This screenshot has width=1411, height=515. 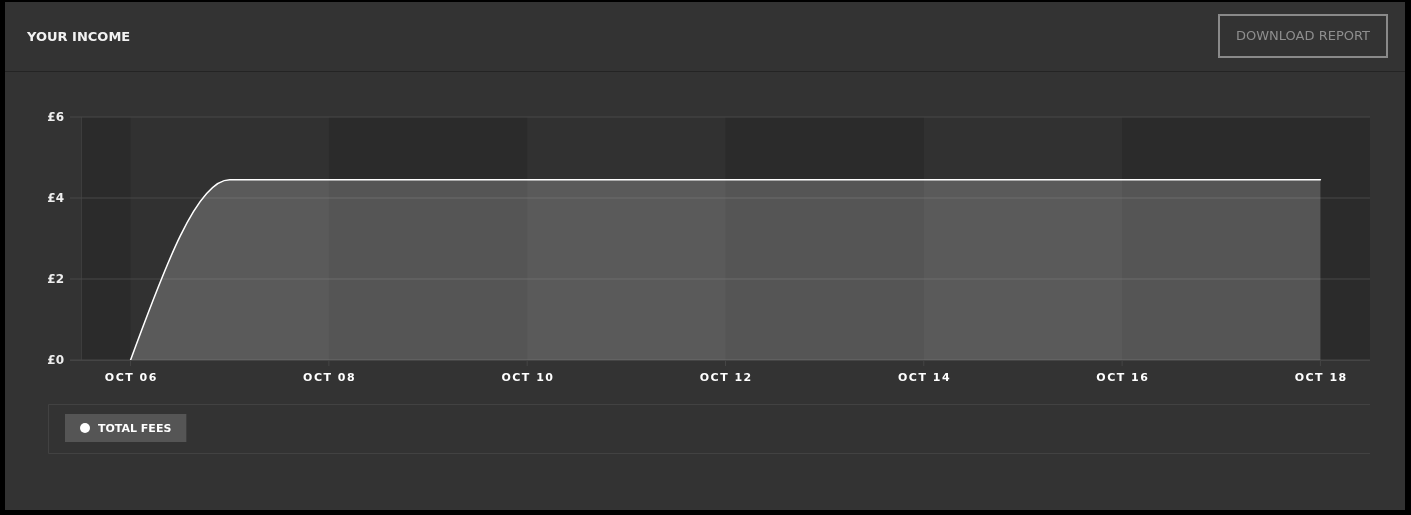 I want to click on x-tick-label: OCT 18, so click(x=1321, y=377).